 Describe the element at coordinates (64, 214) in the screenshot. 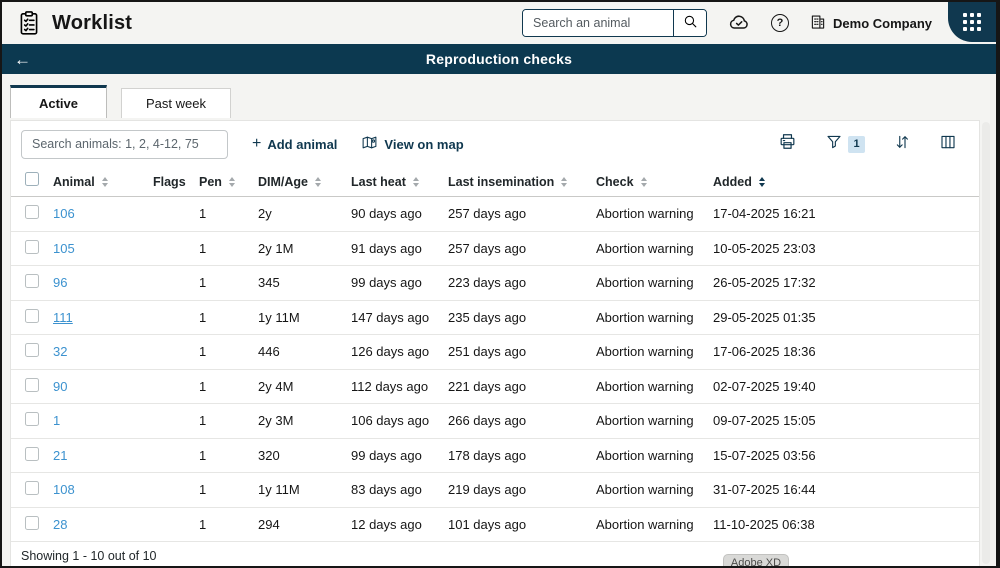

I see `animal-link: 106` at that location.